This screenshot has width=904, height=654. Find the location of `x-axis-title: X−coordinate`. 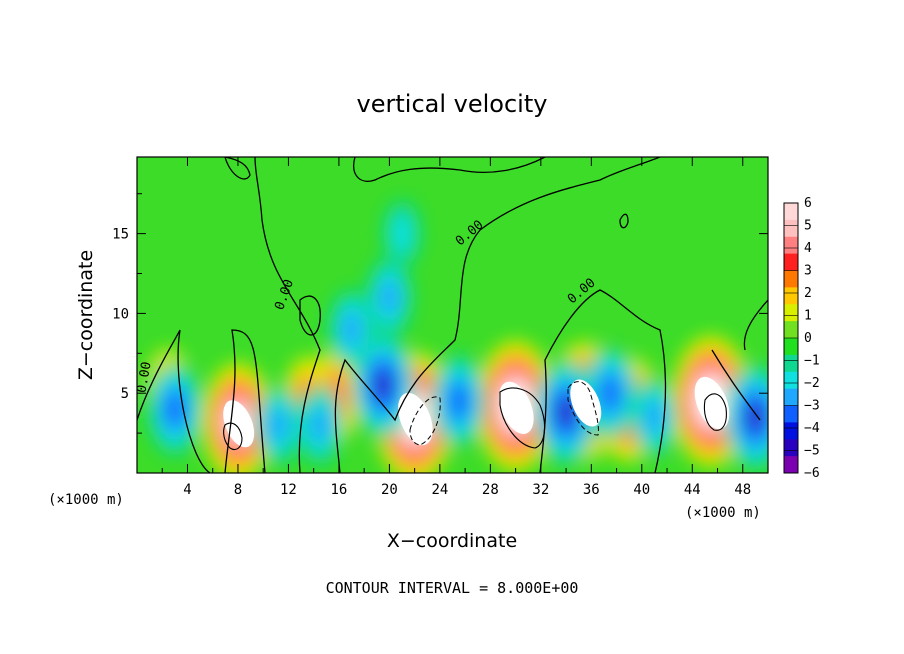

x-axis-title: X−coordinate is located at coordinates (452, 541).